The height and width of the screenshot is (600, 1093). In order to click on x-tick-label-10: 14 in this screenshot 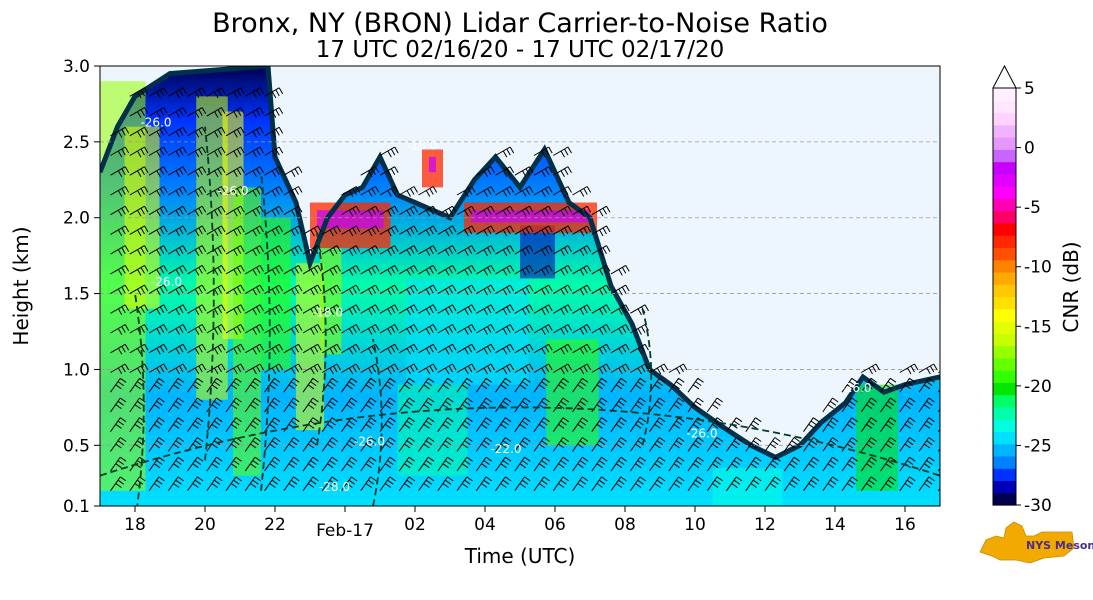, I will do `click(835, 525)`.